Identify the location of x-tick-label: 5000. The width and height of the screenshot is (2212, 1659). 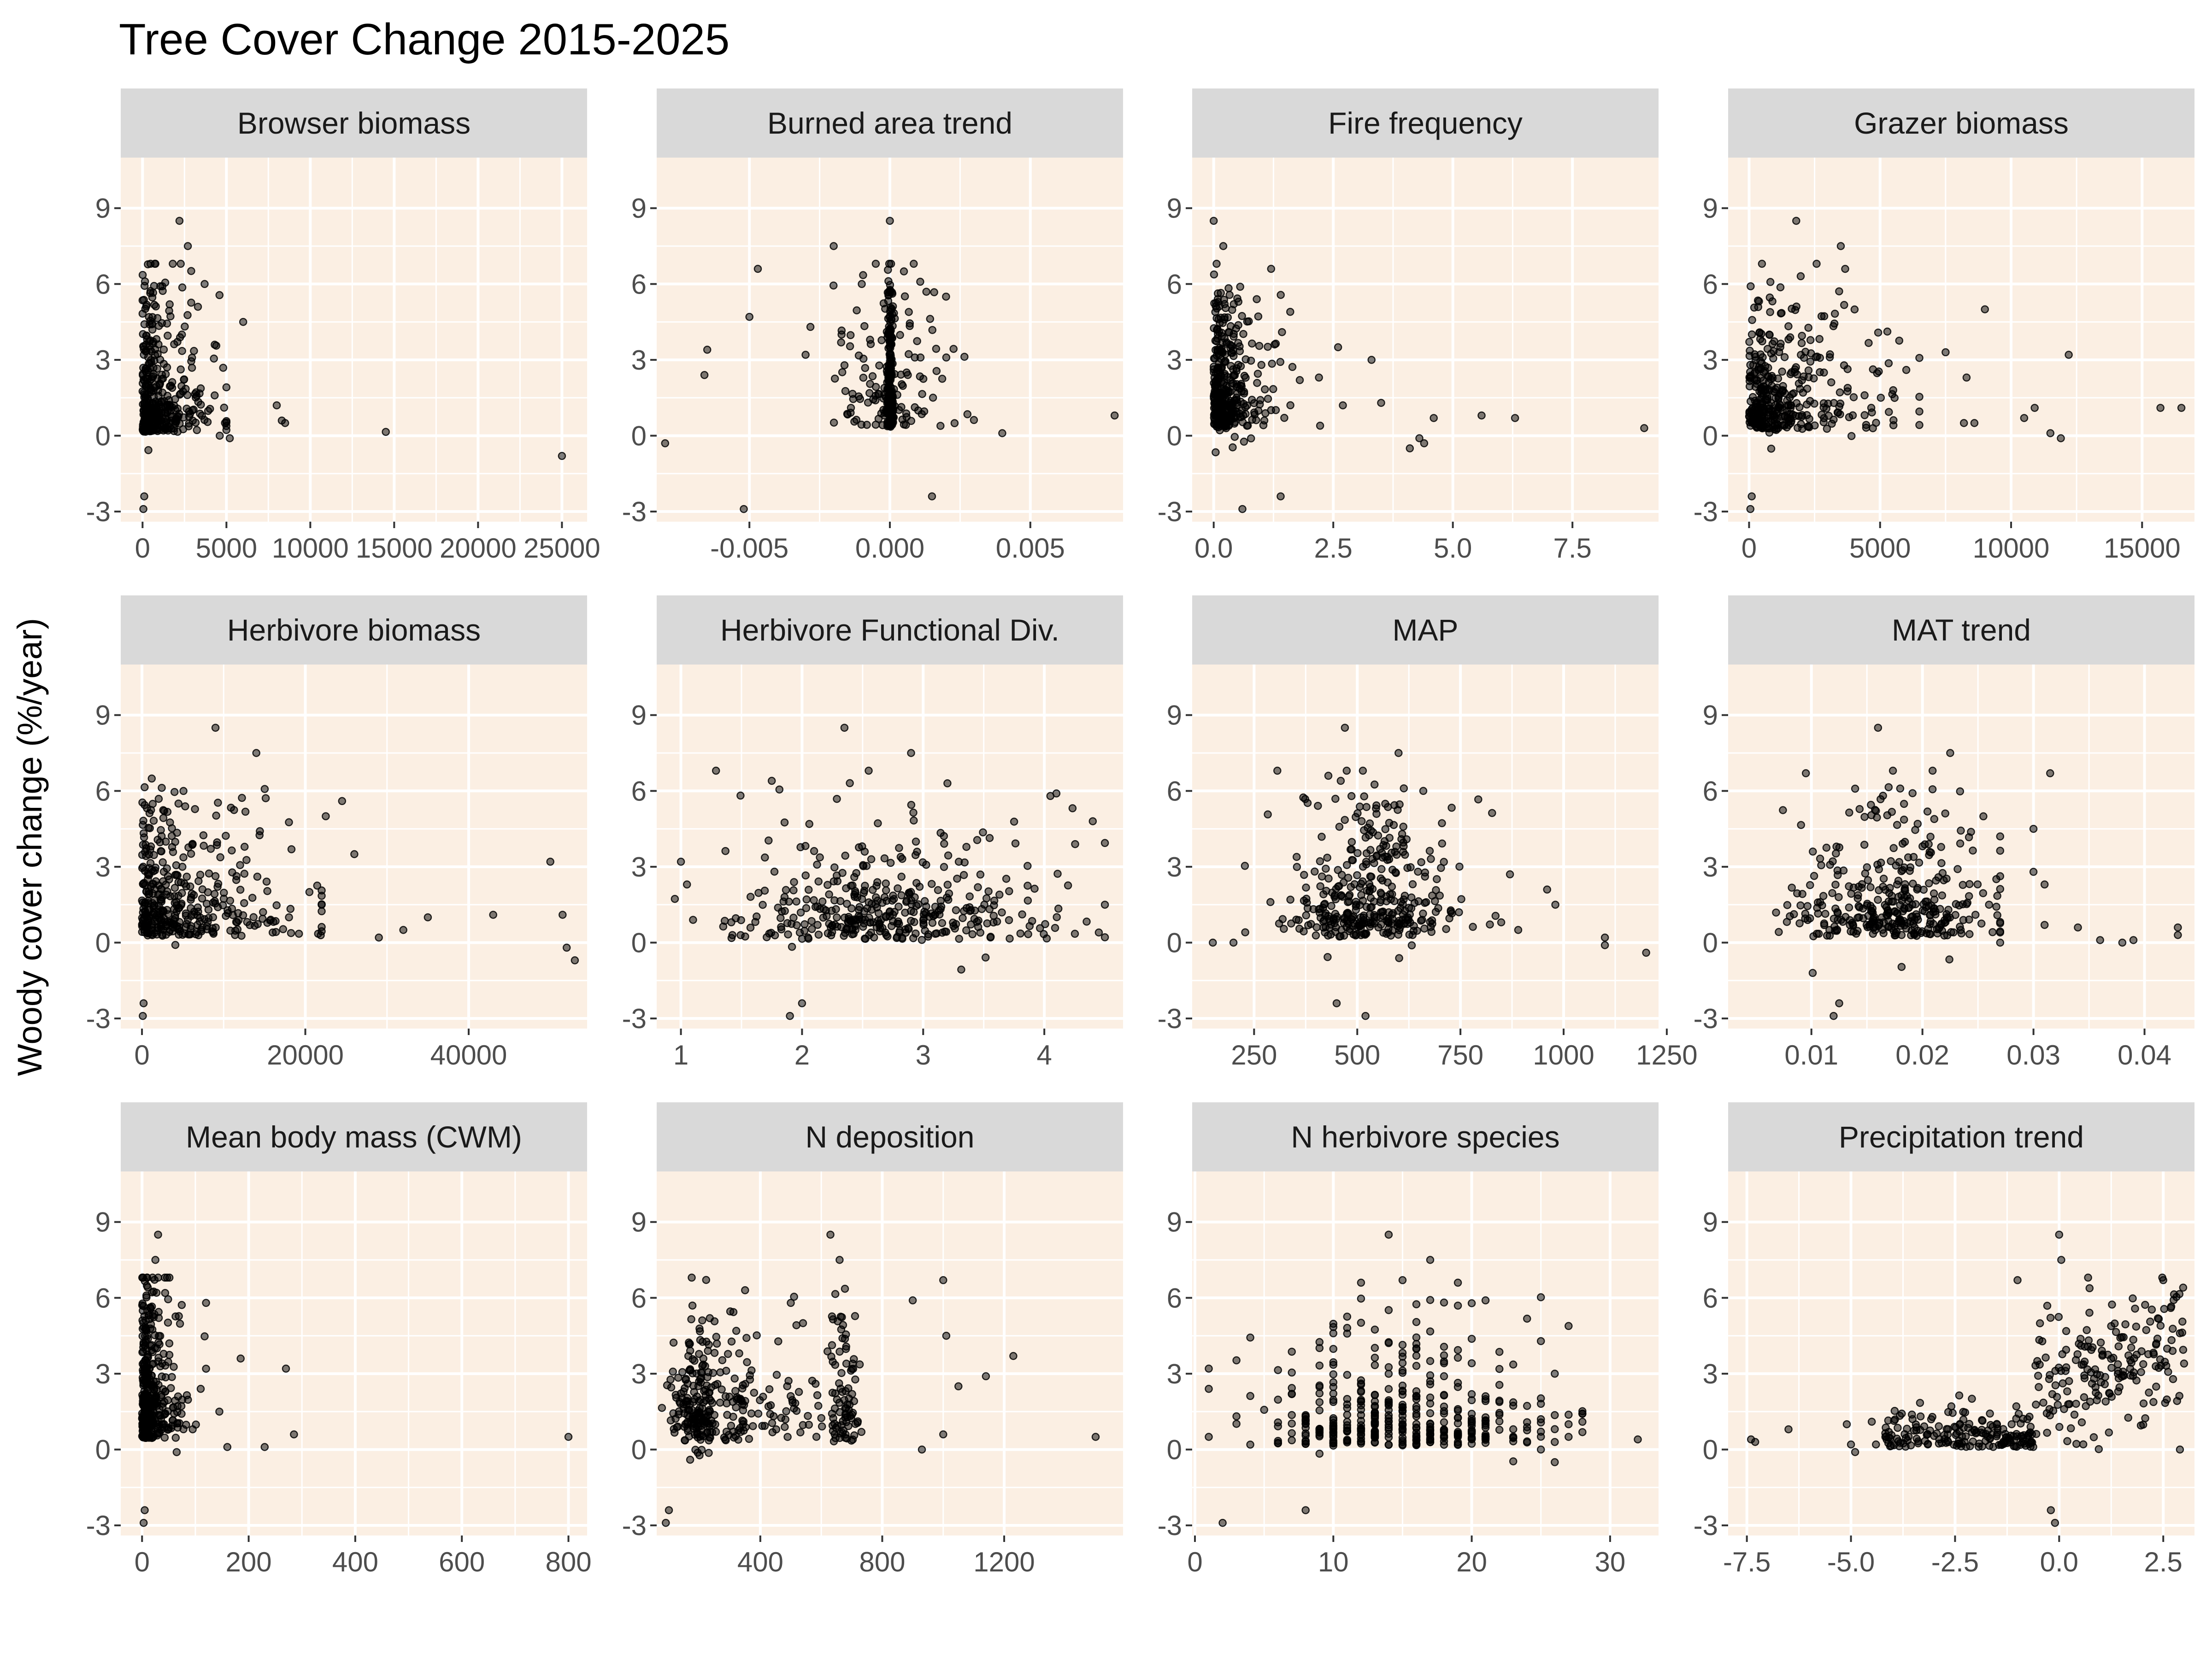
(226, 548).